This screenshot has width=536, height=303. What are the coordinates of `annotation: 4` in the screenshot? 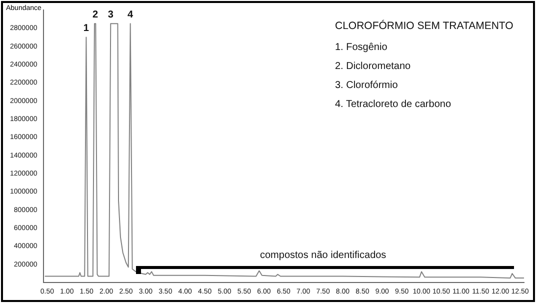 It's located at (131, 14).